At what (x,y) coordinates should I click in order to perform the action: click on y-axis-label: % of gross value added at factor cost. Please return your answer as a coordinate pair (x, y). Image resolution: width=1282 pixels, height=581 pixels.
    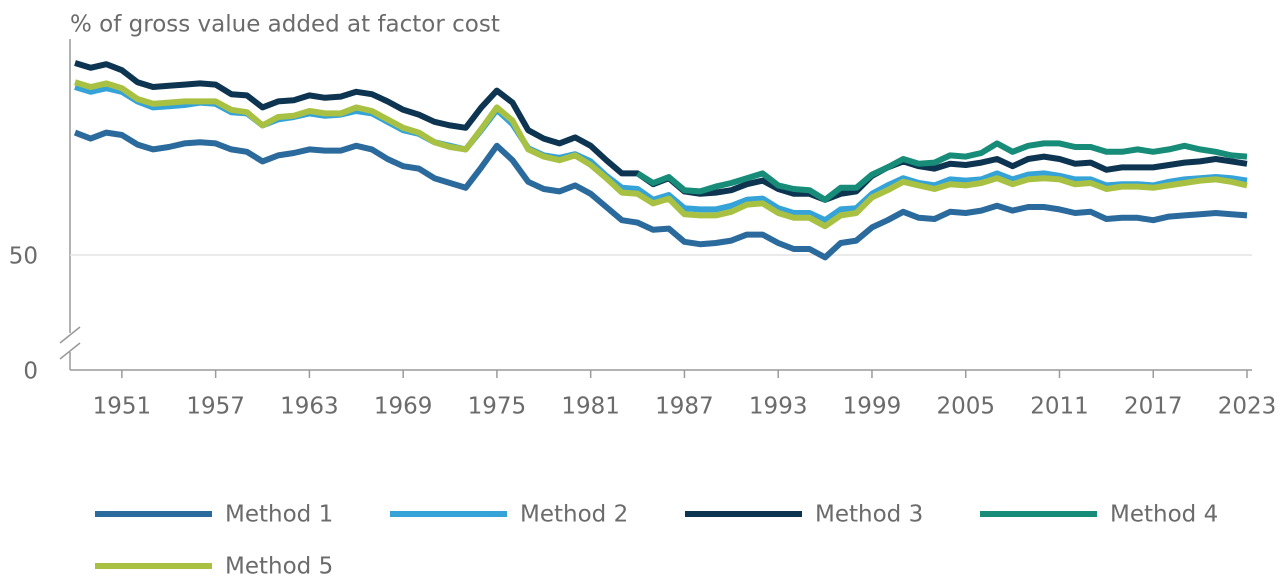
    Looking at the image, I should click on (285, 25).